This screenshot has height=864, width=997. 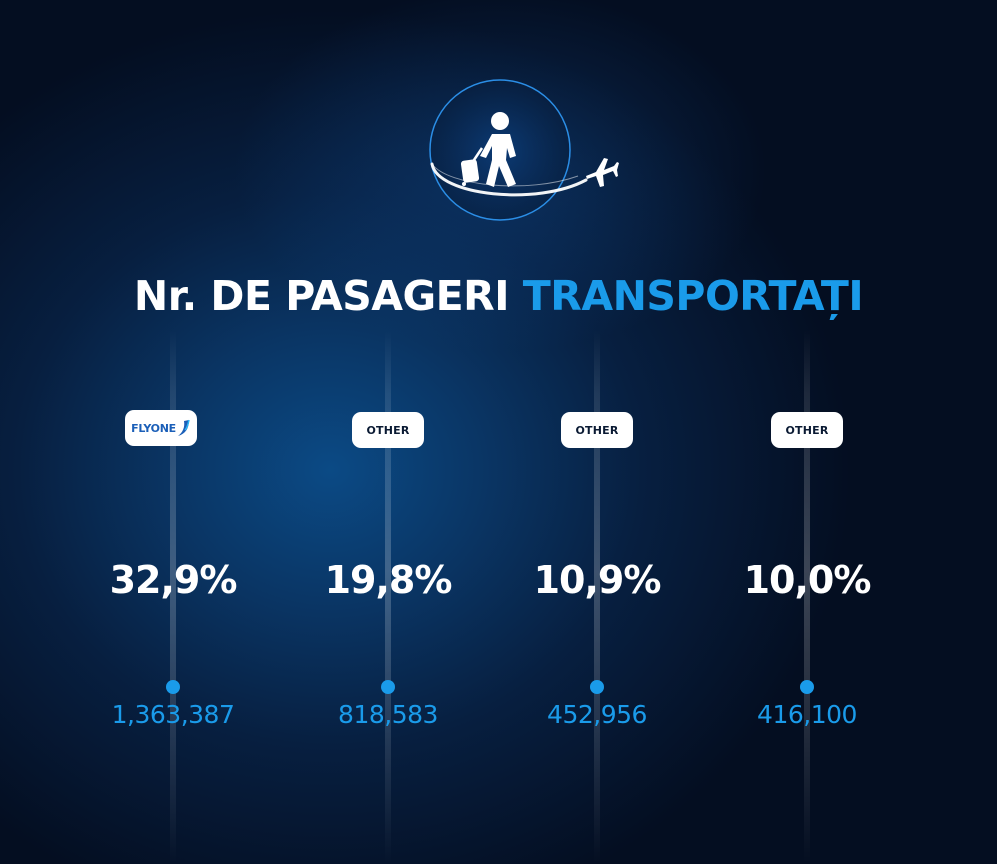 I want to click on stat-column-other-1: OTHER 19,8% 818,583, so click(x=388, y=597).